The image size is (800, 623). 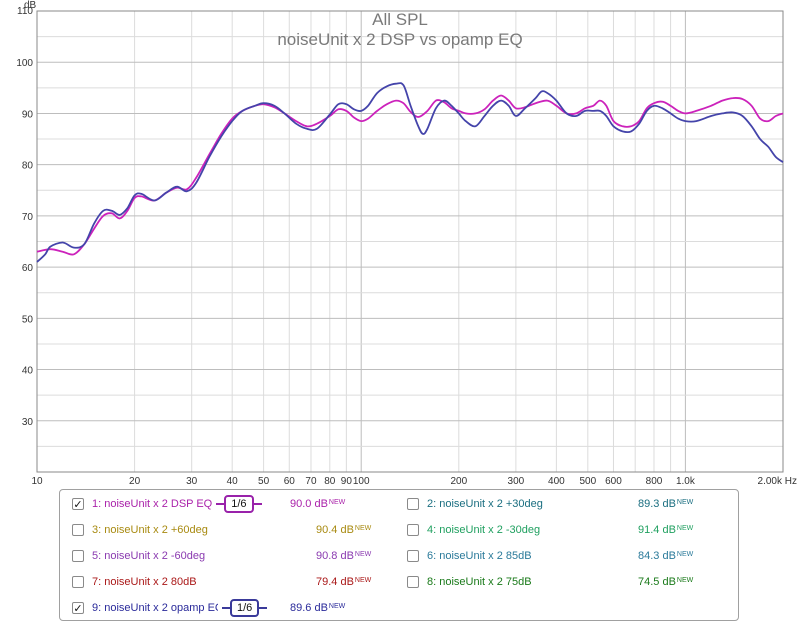 What do you see at coordinates (150, 530) in the screenshot?
I see `legend-label-3: 3: noiseUnit x 2 +60deg` at bounding box center [150, 530].